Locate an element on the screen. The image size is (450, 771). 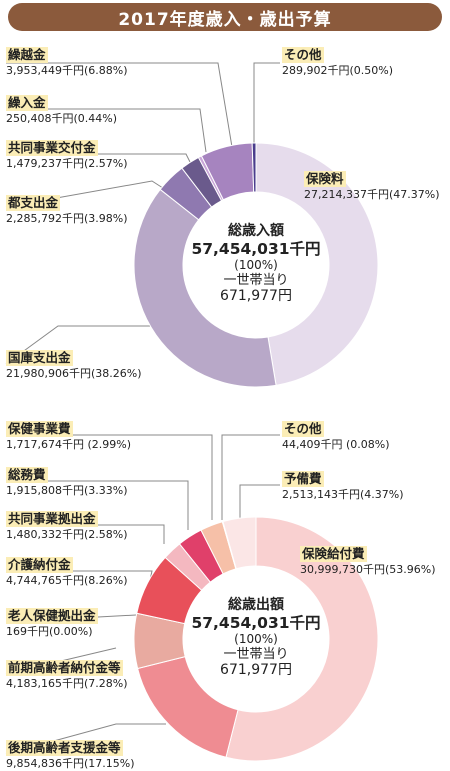
expenditure-label-kyodo: 共同事業拠出金 1,480,332千円(2.58%) is located at coordinates (67, 525).